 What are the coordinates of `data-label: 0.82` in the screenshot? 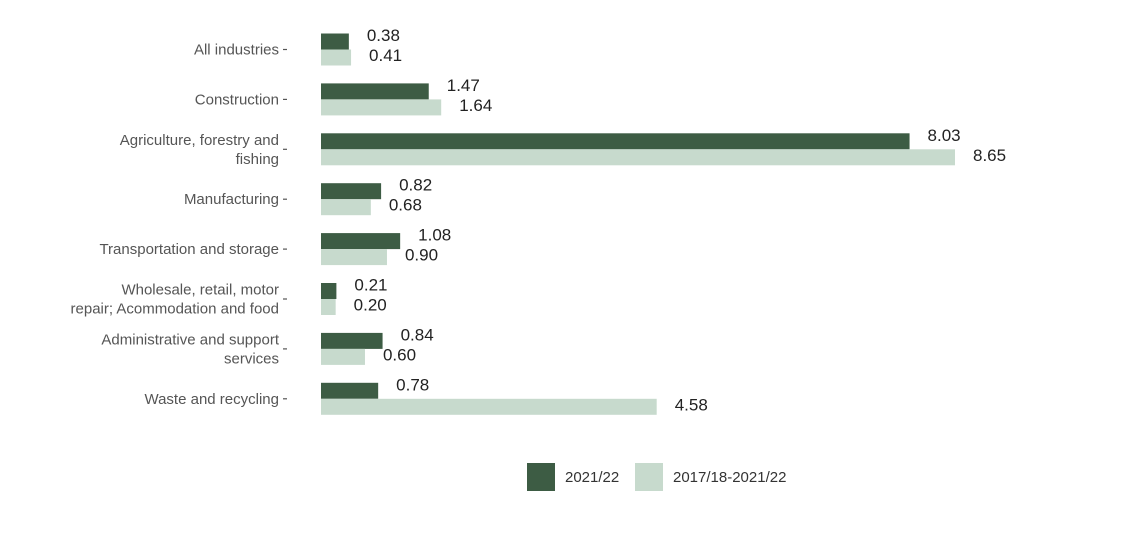 It's located at (415, 185).